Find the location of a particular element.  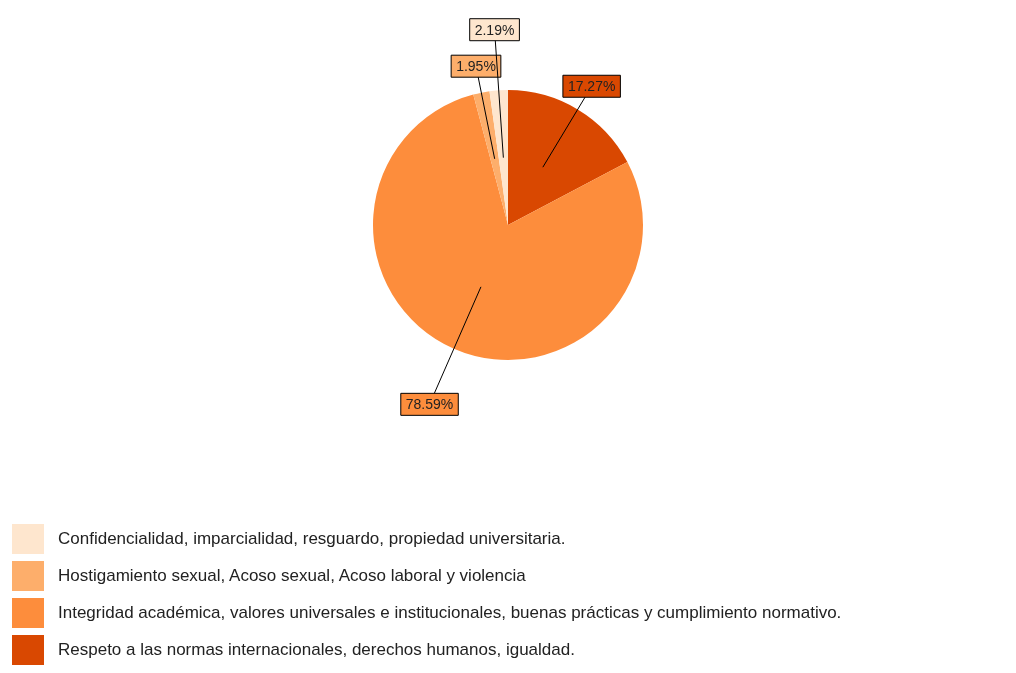

data-label: 2.19% is located at coordinates (494, 29).